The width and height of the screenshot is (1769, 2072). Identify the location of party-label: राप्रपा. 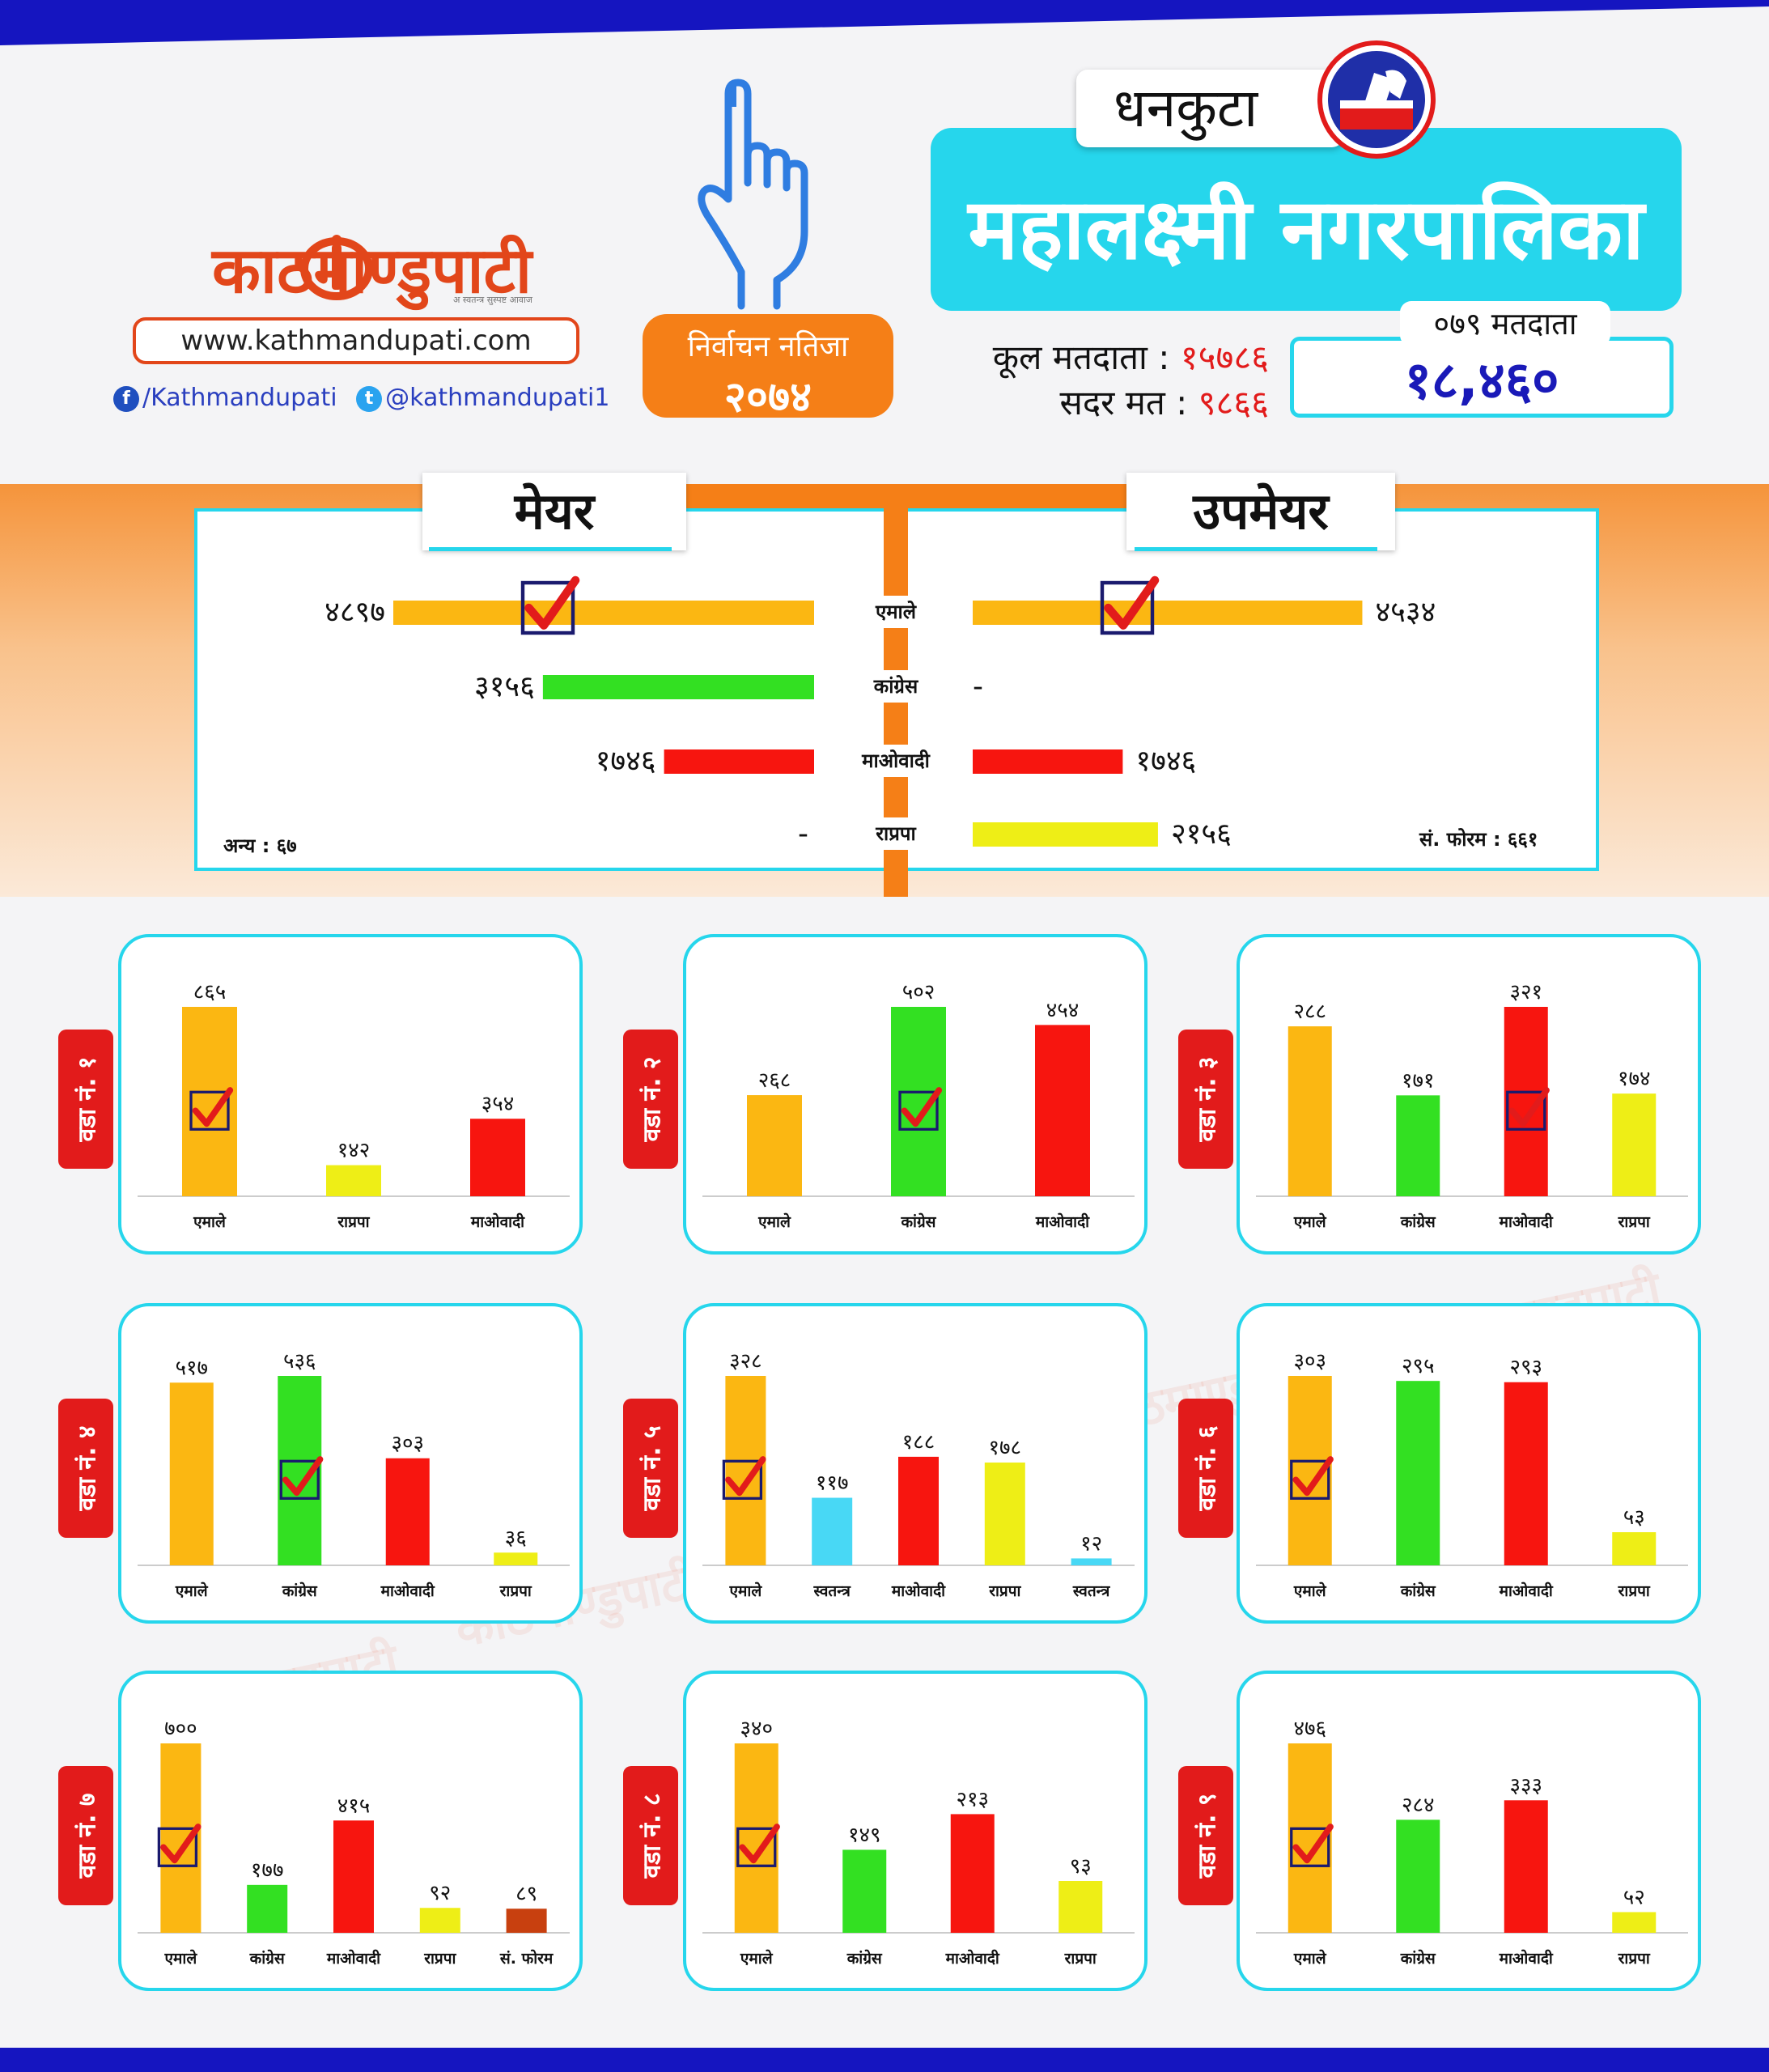
(896, 833).